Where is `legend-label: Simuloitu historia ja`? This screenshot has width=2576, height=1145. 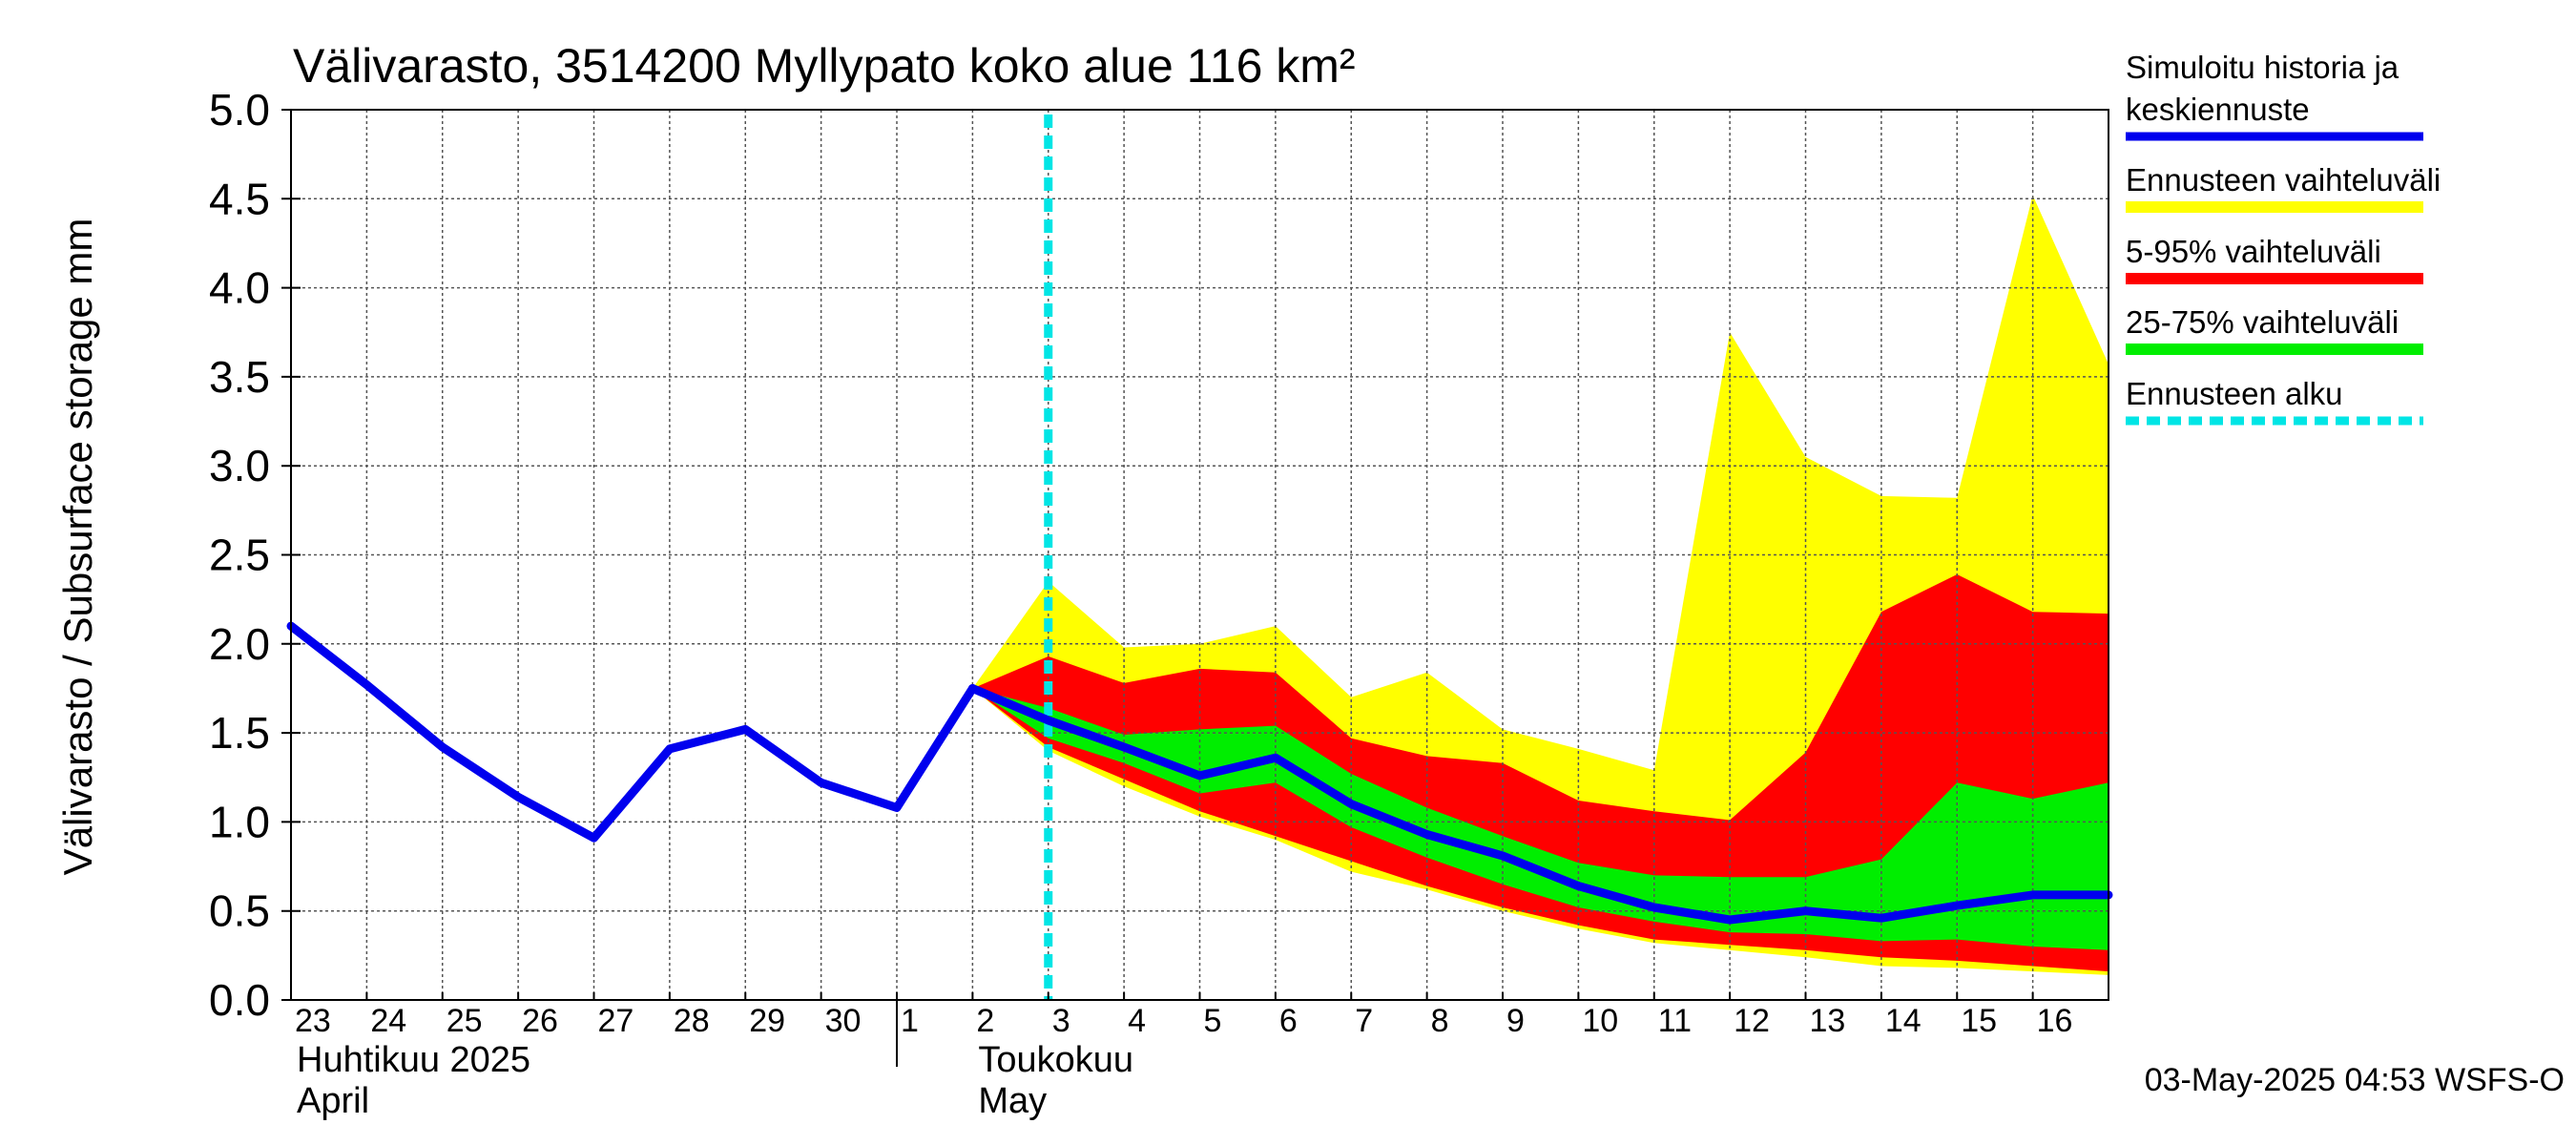 legend-label: Simuloitu historia ja is located at coordinates (2262, 67).